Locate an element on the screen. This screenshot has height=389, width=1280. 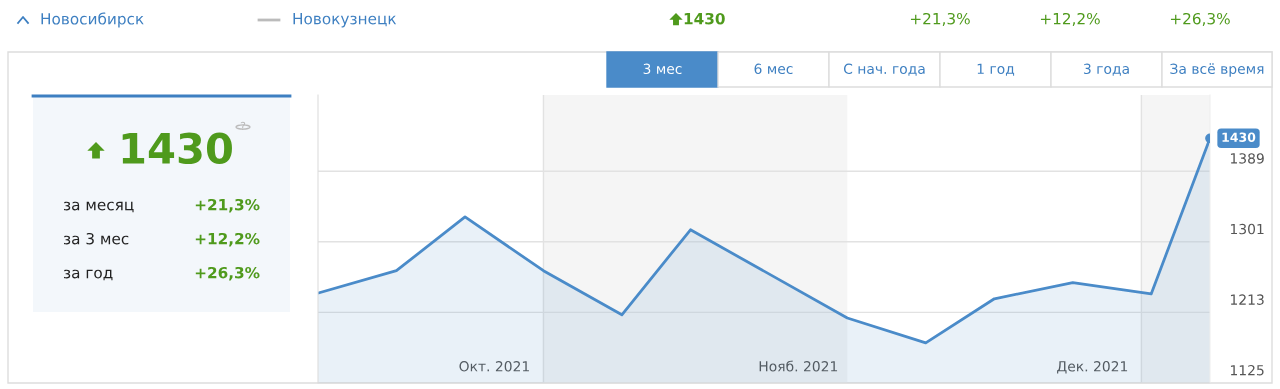
text: За всё время is located at coordinates (1217, 70).